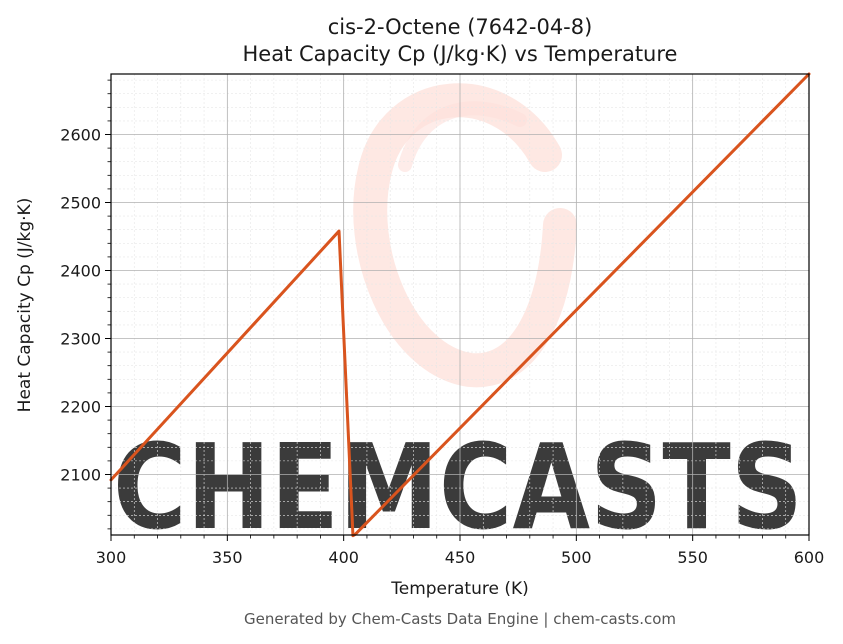 This screenshot has height=644, width=843. I want to click on chart-title: cis-2-Octene (7642-04-8), so click(460, 27).